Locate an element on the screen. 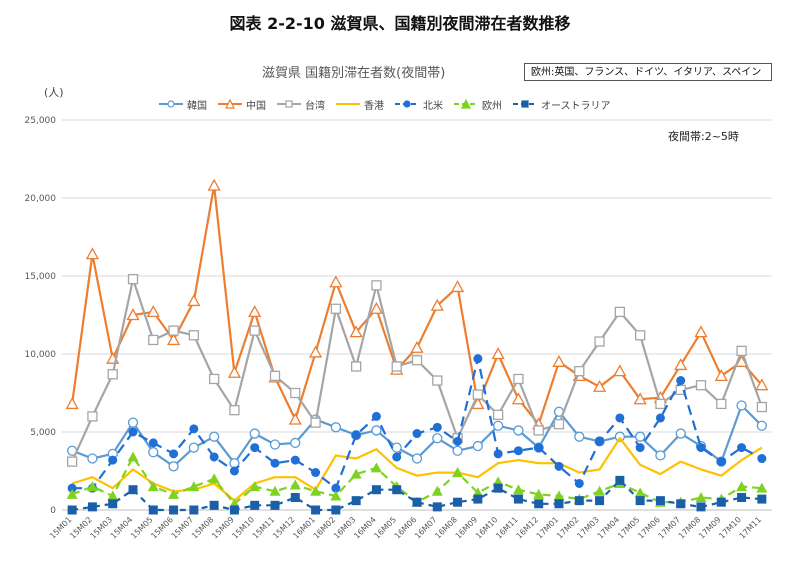 The height and width of the screenshot is (569, 800). y-tick-label: 10,000 is located at coordinates (41, 355).